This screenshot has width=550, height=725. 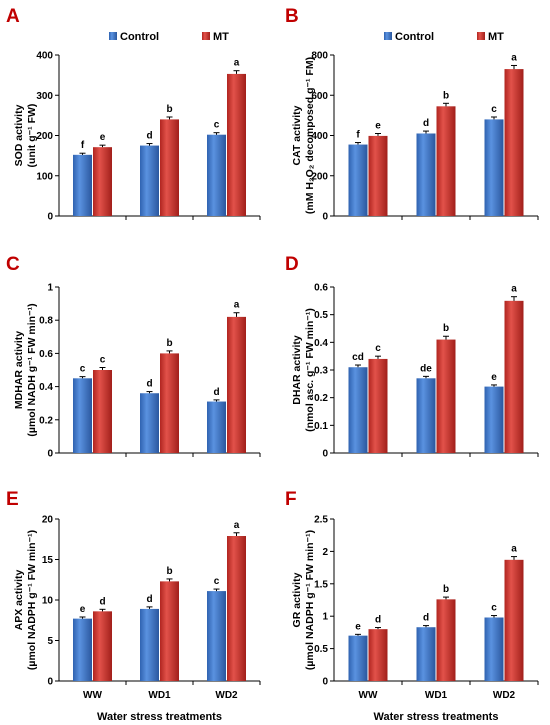 I want to click on panel-letter: B, so click(x=292, y=16).